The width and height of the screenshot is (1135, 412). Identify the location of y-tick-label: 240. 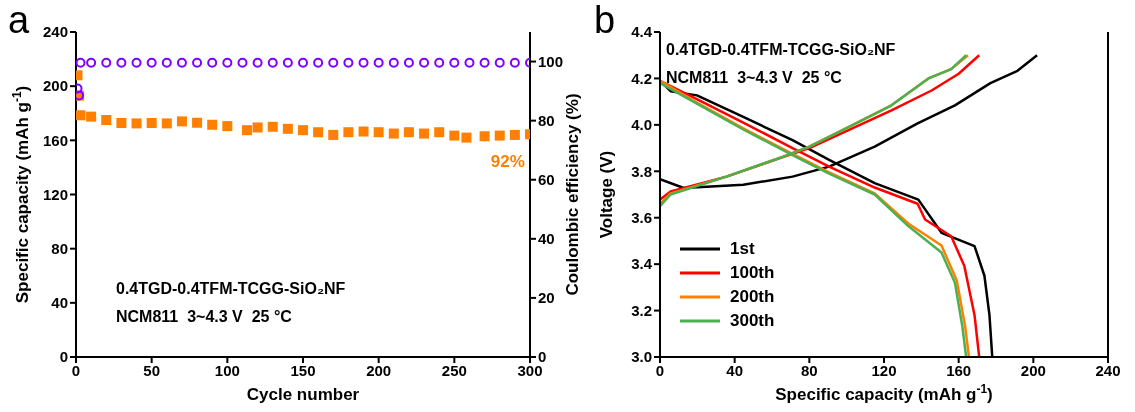
(55, 32).